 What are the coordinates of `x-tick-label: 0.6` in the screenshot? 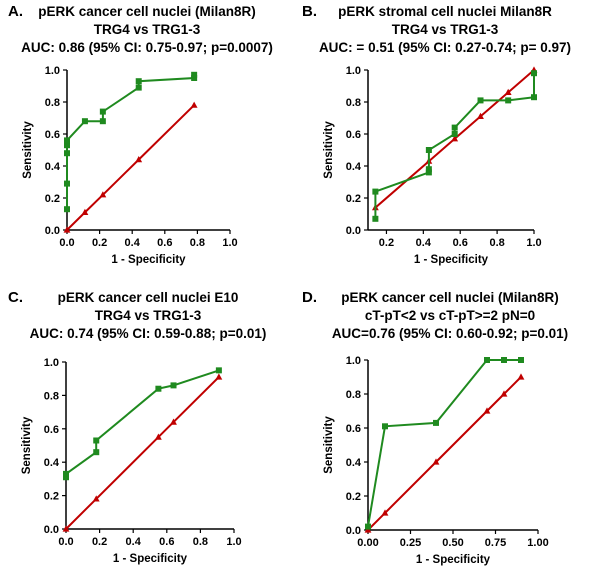 It's located at (460, 243).